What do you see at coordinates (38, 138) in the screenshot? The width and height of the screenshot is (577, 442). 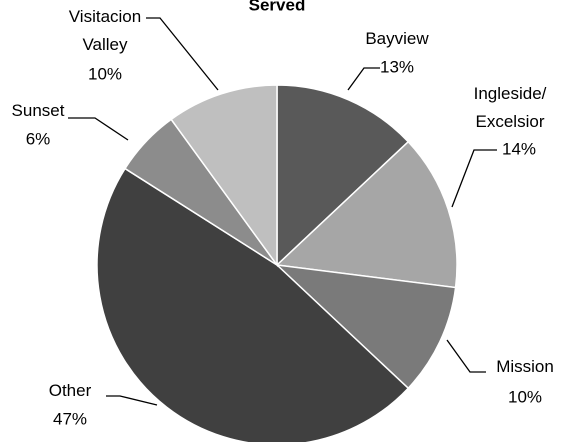 I see `value-label: 6%` at bounding box center [38, 138].